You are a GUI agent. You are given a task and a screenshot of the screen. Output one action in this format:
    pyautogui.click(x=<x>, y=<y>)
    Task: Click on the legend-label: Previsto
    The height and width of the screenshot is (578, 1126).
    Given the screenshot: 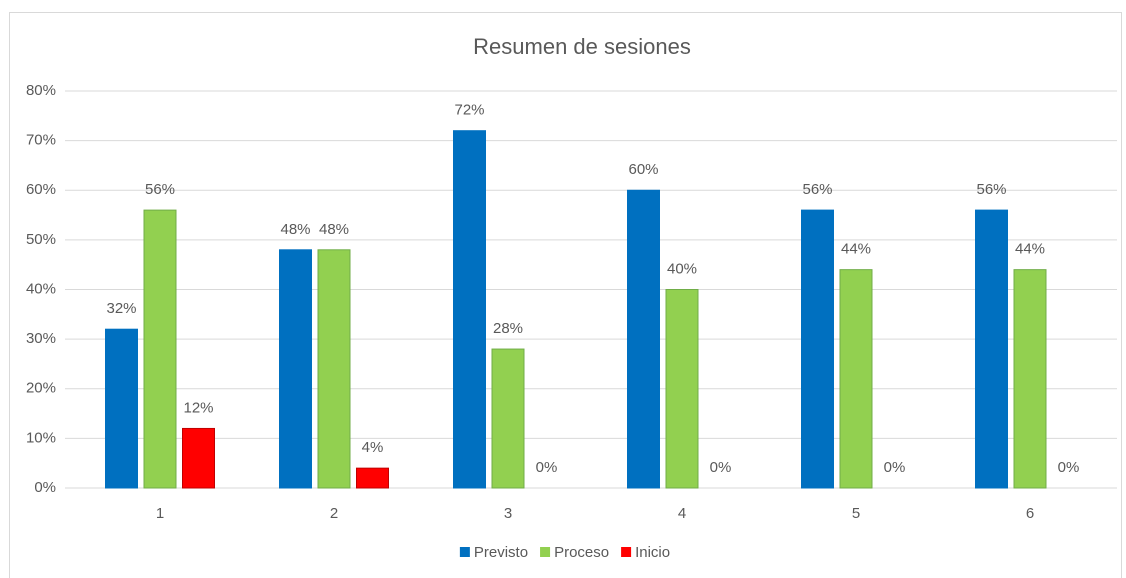 What is the action you would take?
    pyautogui.click(x=501, y=552)
    